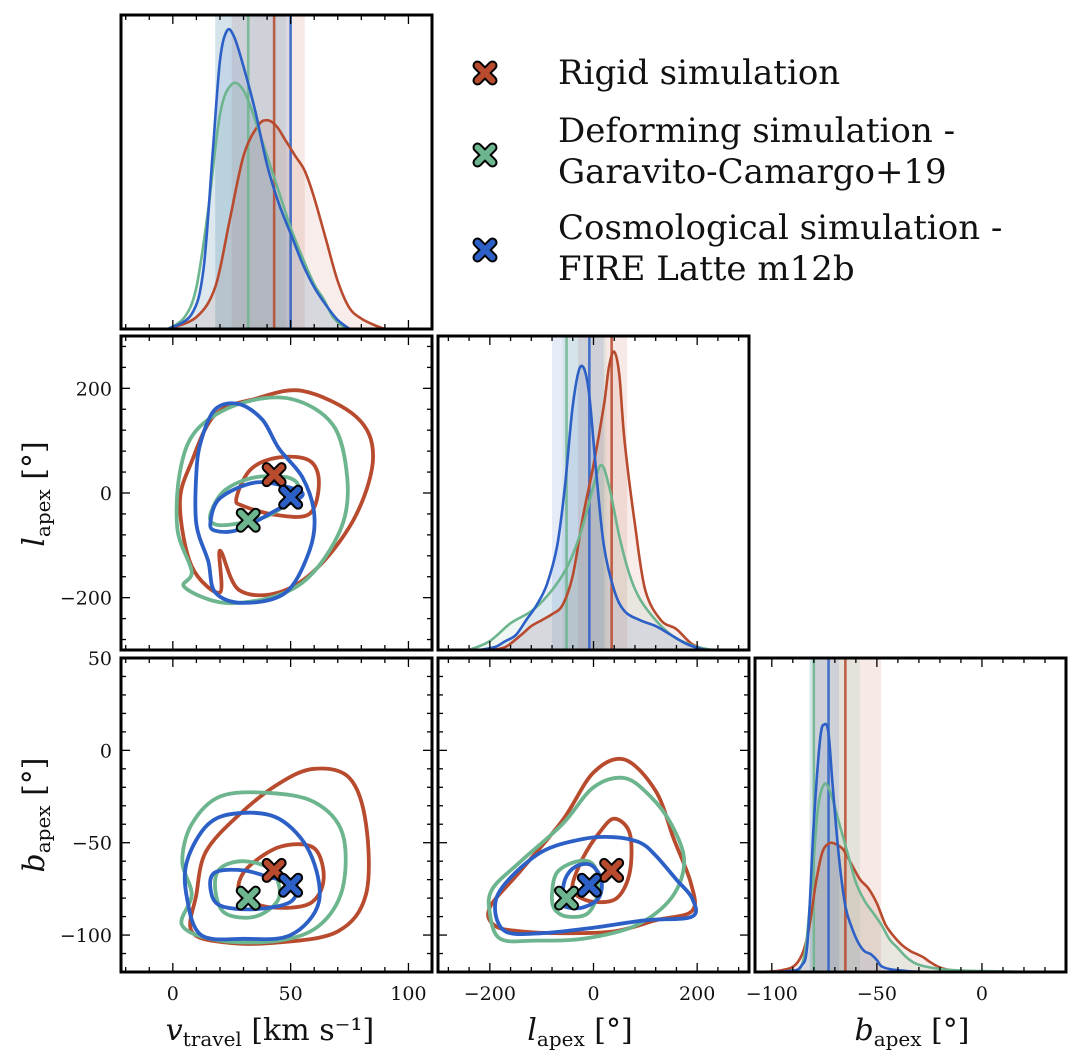 The height and width of the screenshot is (1063, 1079). I want to click on x-tick-label: −200, so click(490, 994).